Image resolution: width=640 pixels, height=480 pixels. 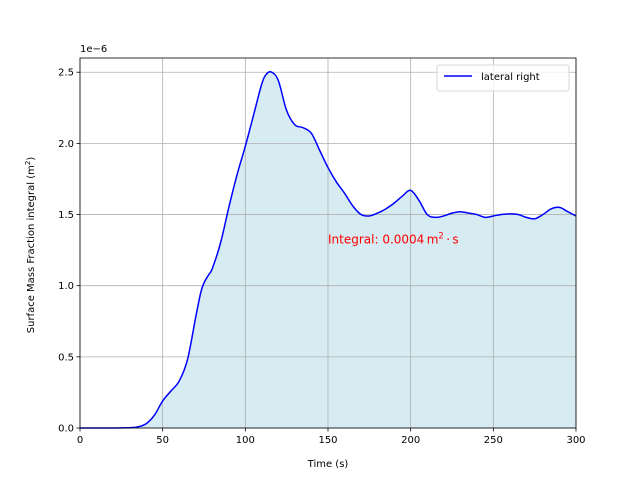 I want to click on legend: lateral right, so click(x=503, y=78).